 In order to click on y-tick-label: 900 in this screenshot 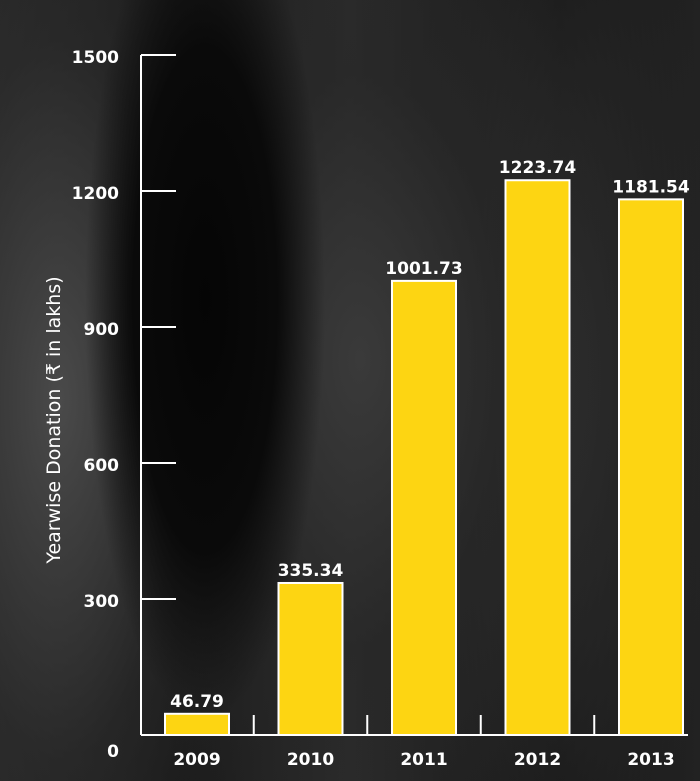, I will do `click(102, 330)`.